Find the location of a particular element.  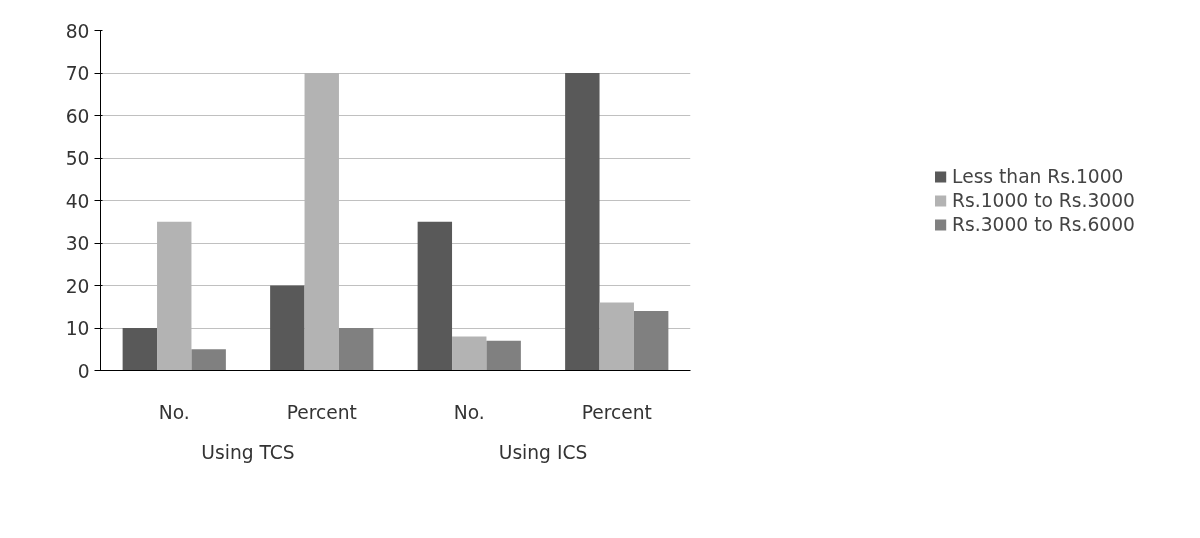

y-tick-label: 80 is located at coordinates (77, 31).